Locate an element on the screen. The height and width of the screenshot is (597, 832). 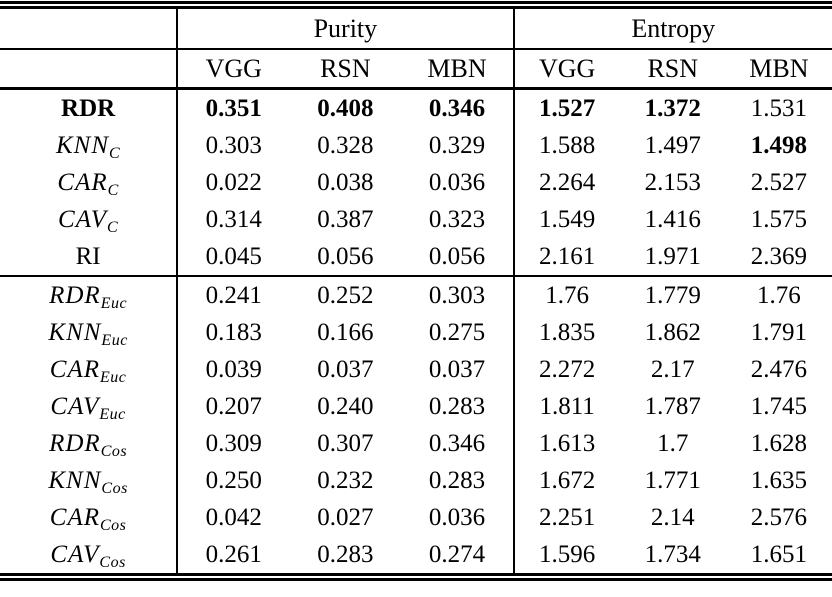
cell: 0.232 is located at coordinates (345, 480).